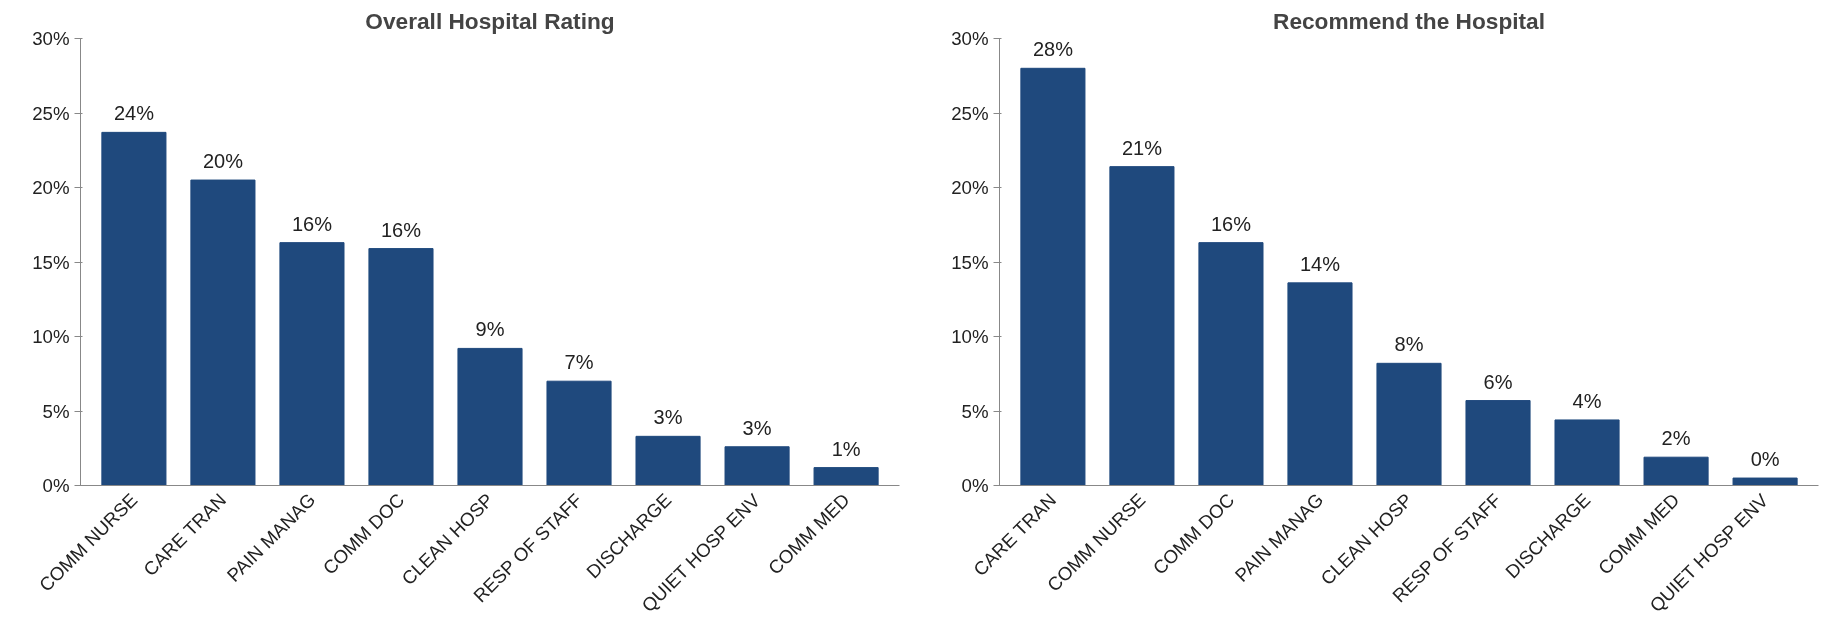 The height and width of the screenshot is (639, 1847). I want to click on data-label: 0%, so click(1765, 459).